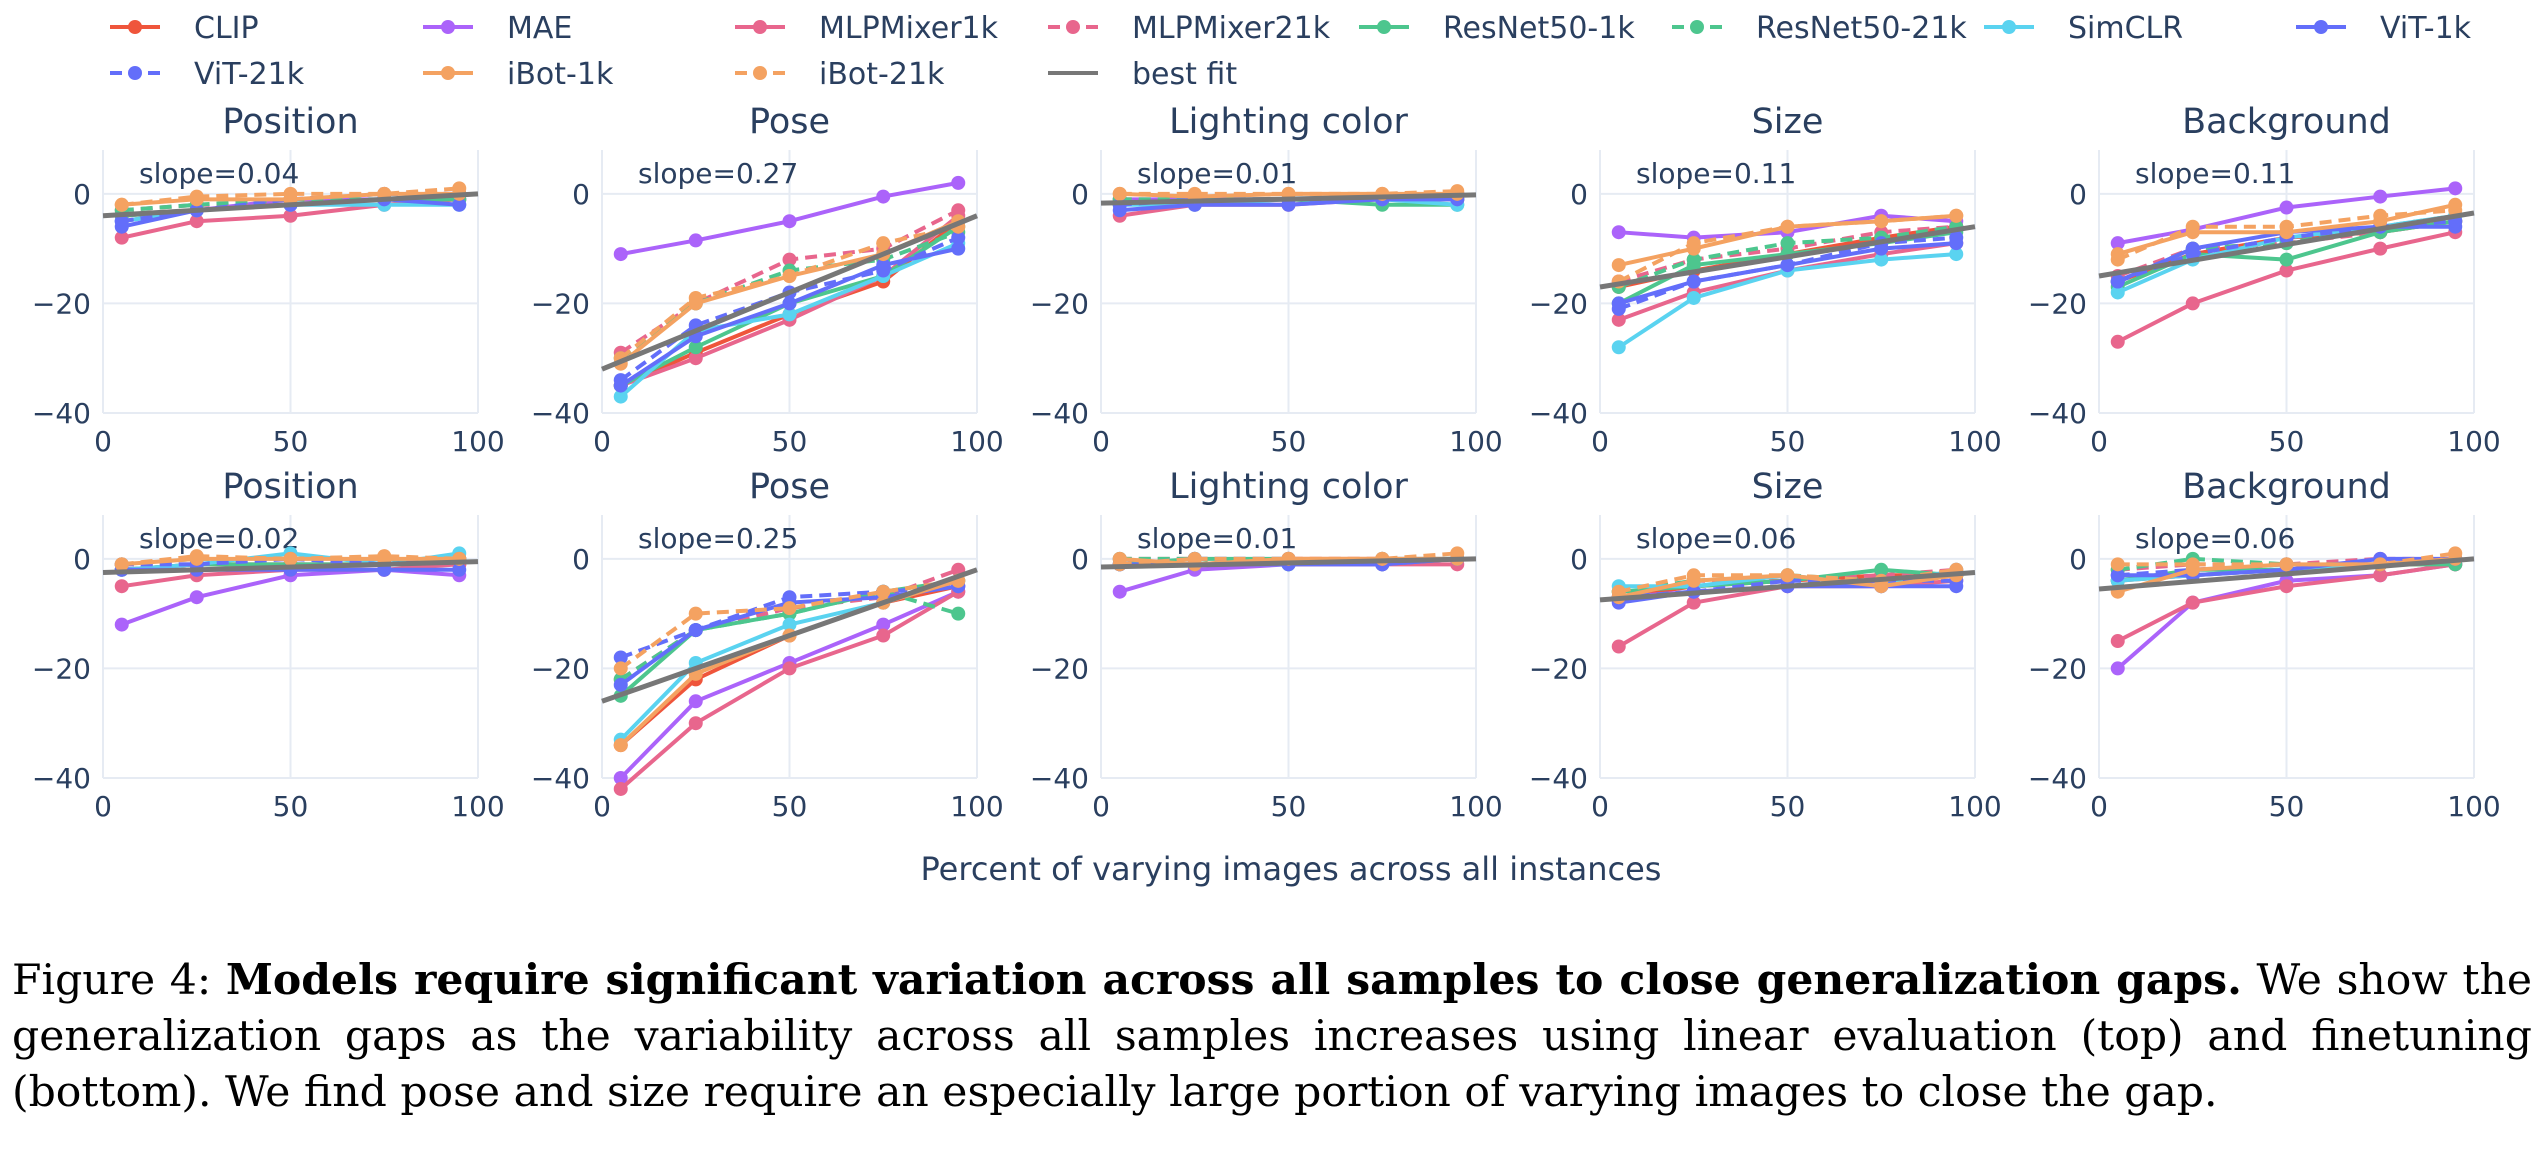 Image resolution: width=2544 pixels, height=1168 pixels. I want to click on panel-finetune-size: 0 50 100 0 −20 −40 Size slope=0.06, so click(1765, 645).